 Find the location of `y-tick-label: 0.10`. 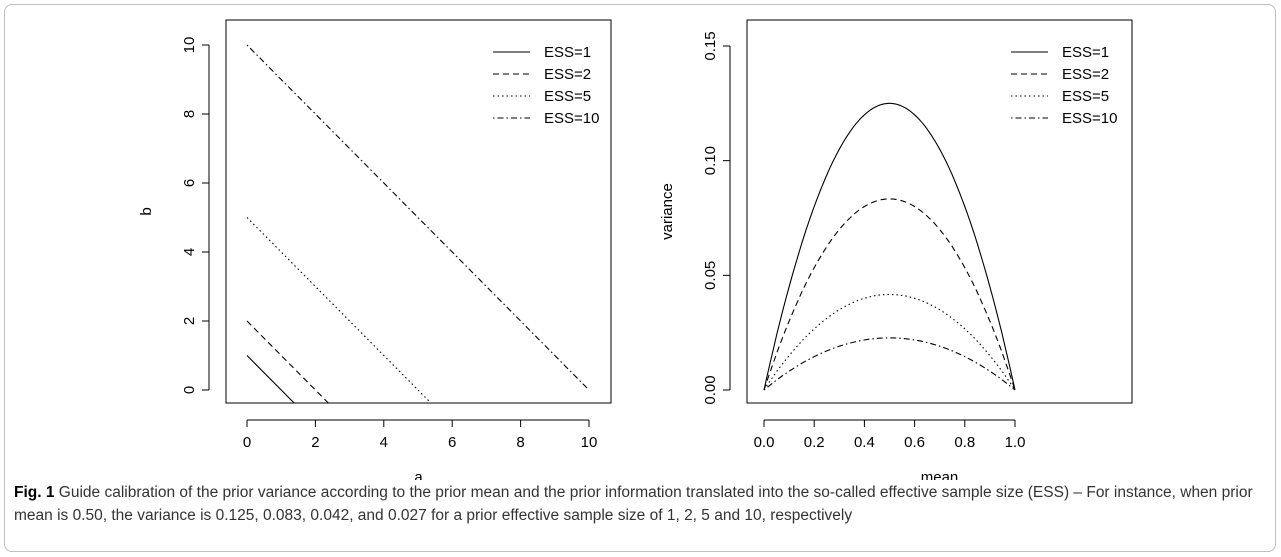

y-tick-label: 0.10 is located at coordinates (710, 160).